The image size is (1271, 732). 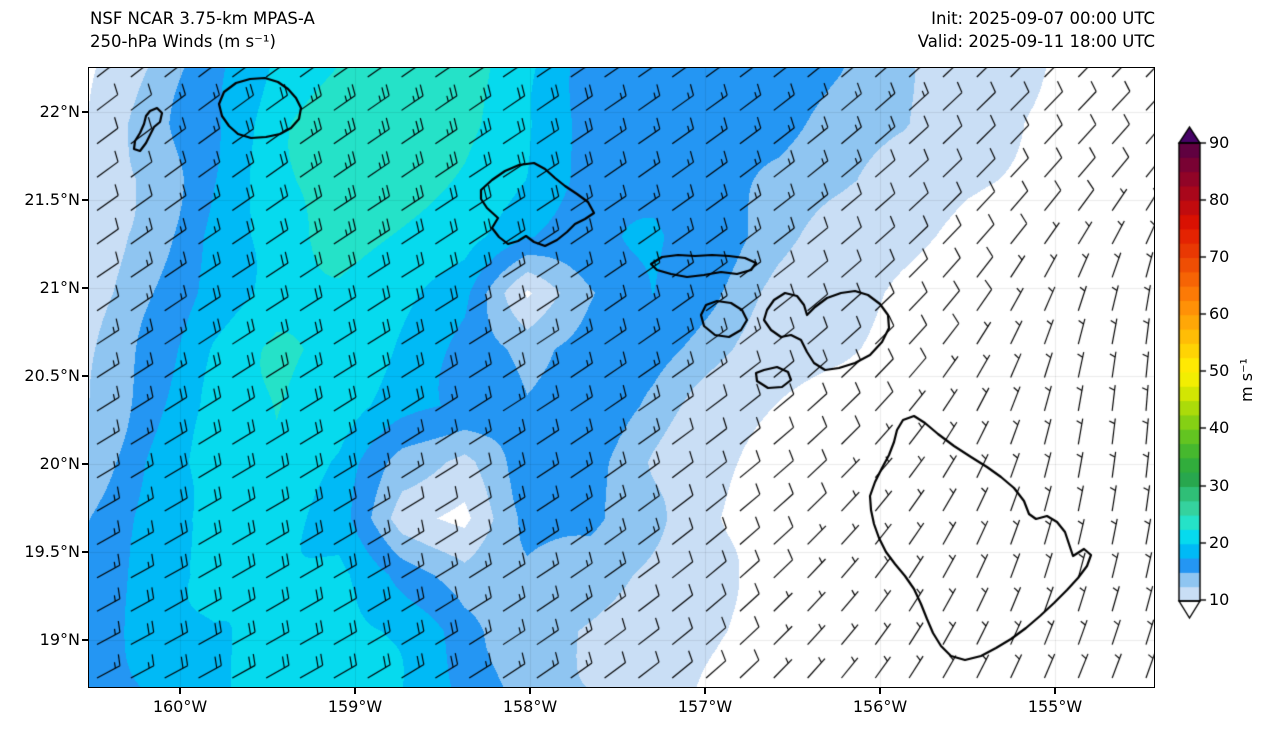 What do you see at coordinates (202, 18) in the screenshot?
I see `figure-title-line1: NSF NCAR 3.75-km MPAS-A` at bounding box center [202, 18].